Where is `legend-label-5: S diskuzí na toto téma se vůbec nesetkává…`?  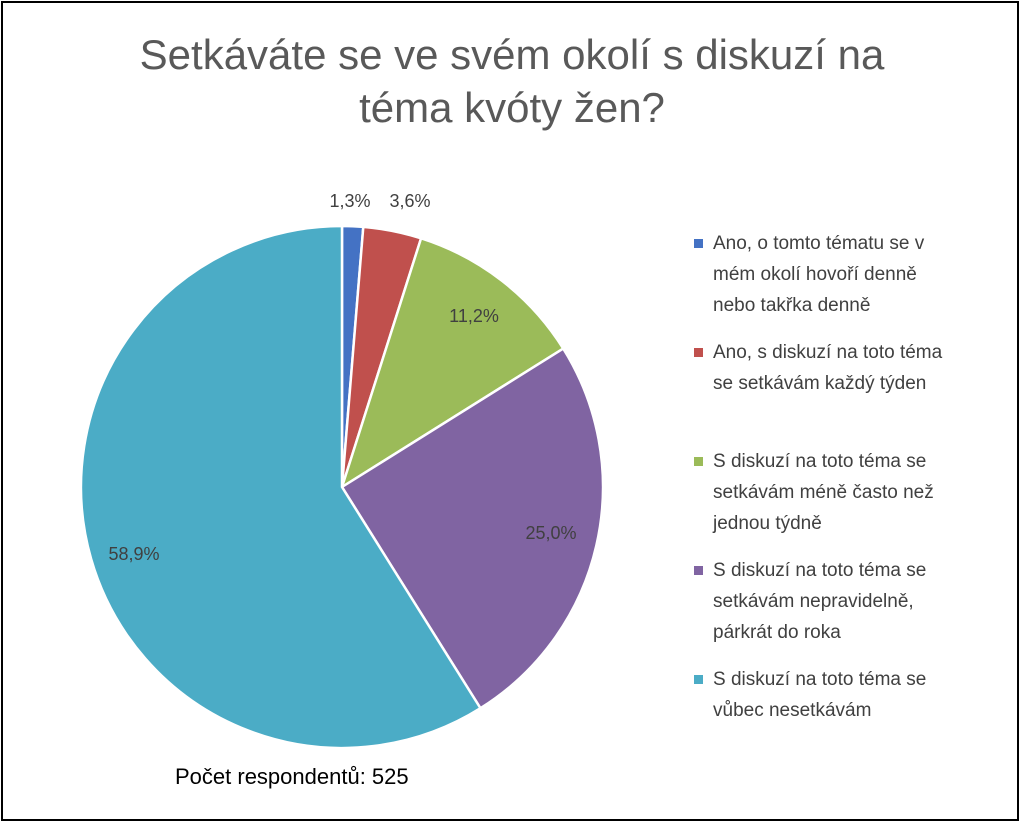
legend-label-5: S diskuzí na toto téma se vůbec nesetkává… is located at coordinates (854, 695).